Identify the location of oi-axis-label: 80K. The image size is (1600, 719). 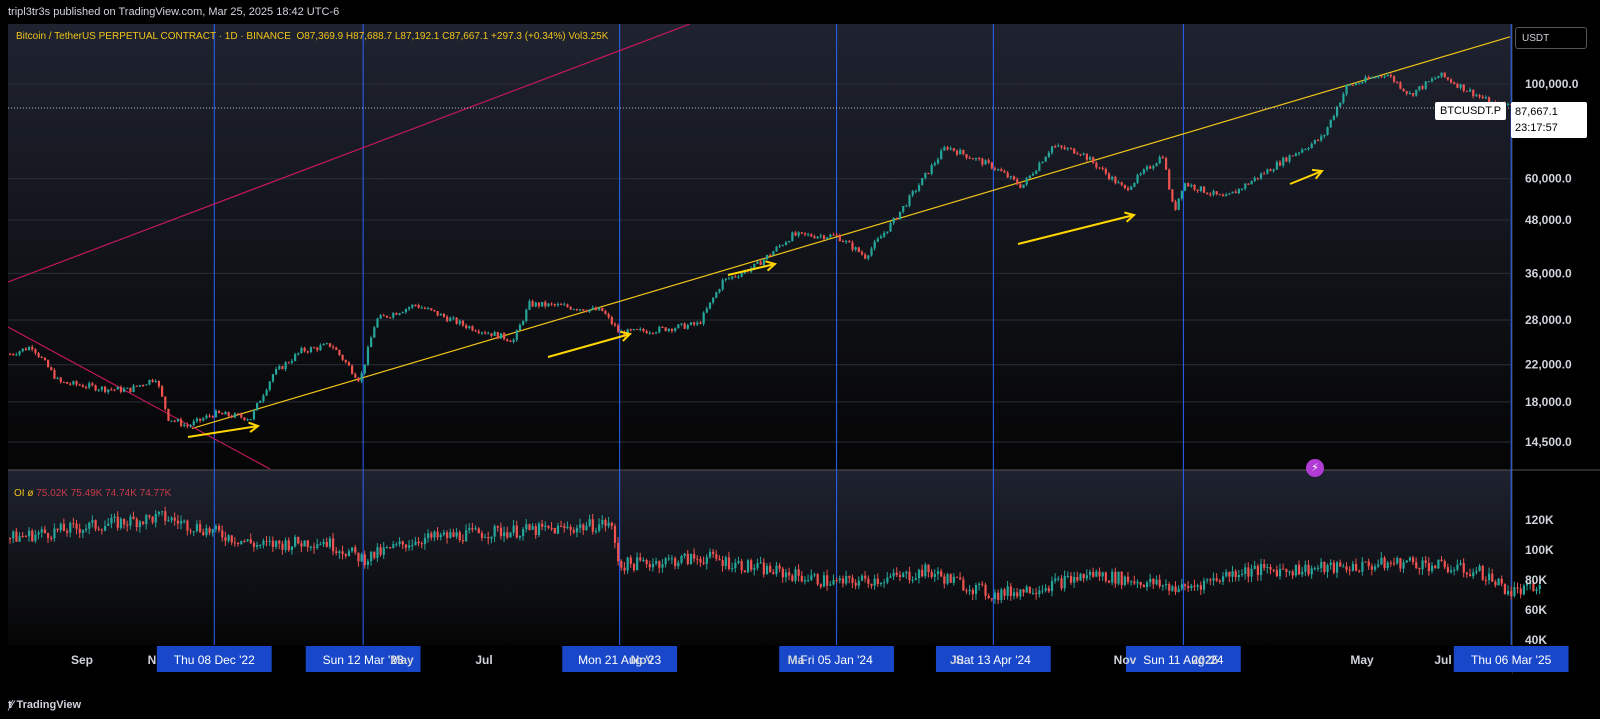
(1536, 580).